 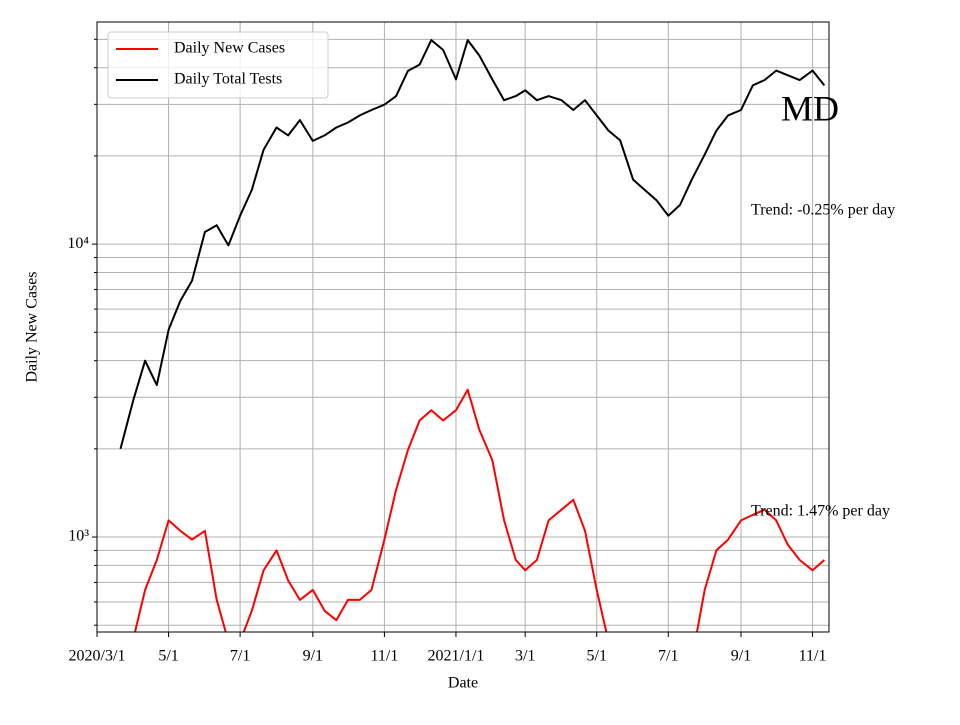 I want to click on annotation: Trend: 1.47% per day, so click(x=820, y=511).